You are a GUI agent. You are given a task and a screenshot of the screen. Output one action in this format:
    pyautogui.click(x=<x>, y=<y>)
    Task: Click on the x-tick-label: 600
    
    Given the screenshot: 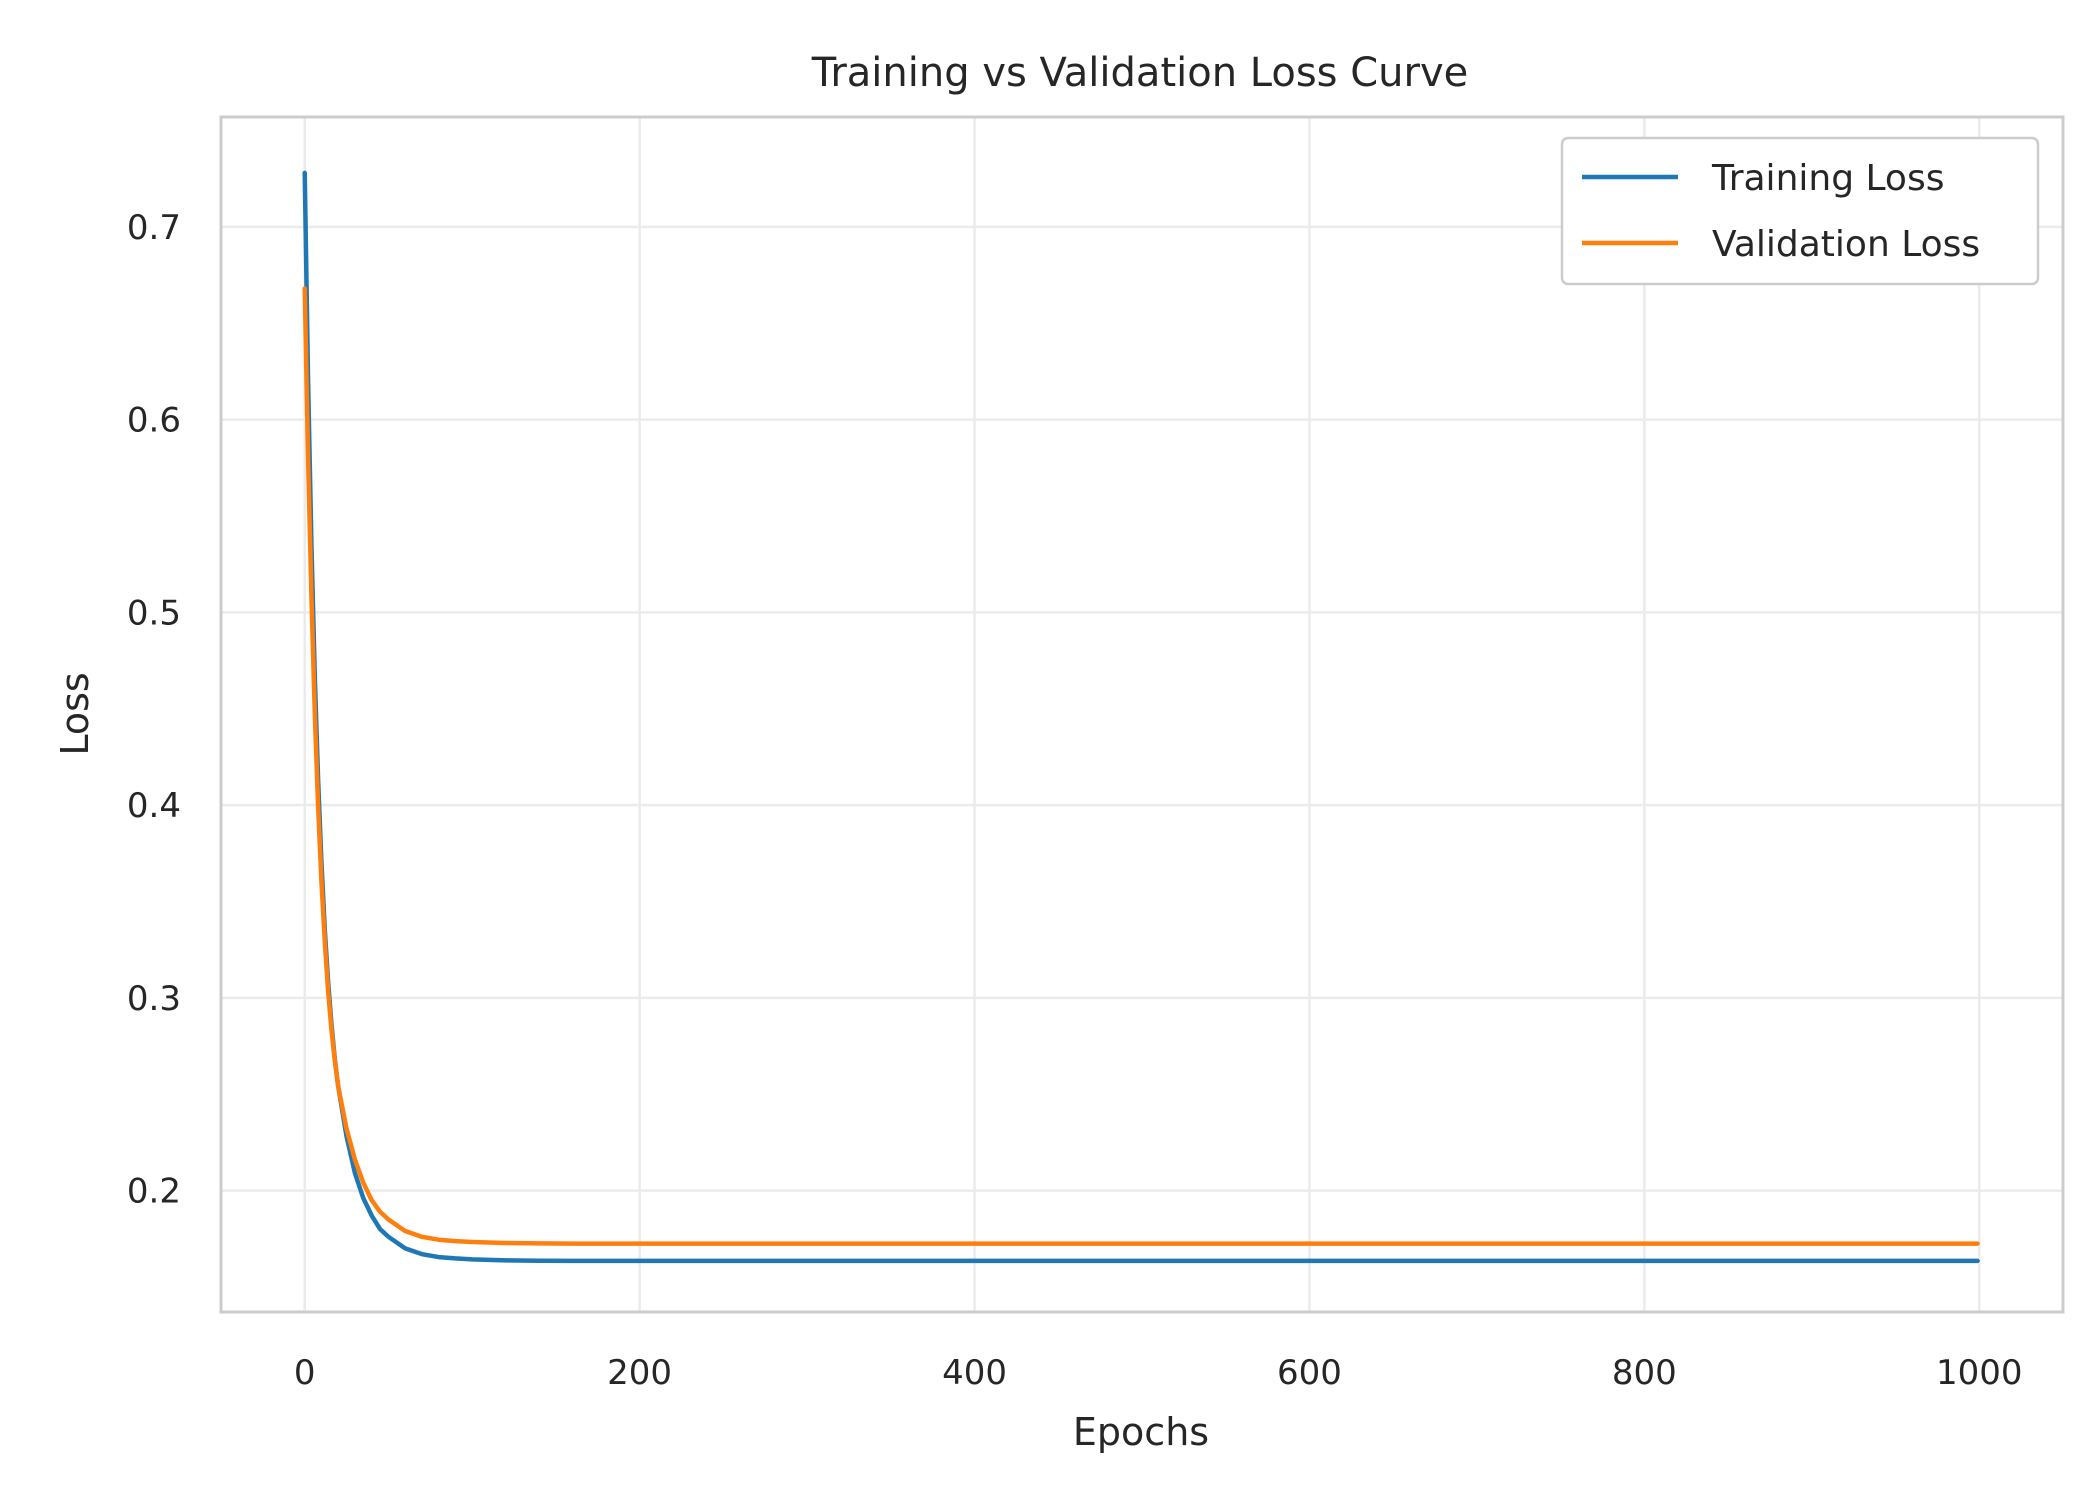 What is the action you would take?
    pyautogui.click(x=1309, y=1373)
    